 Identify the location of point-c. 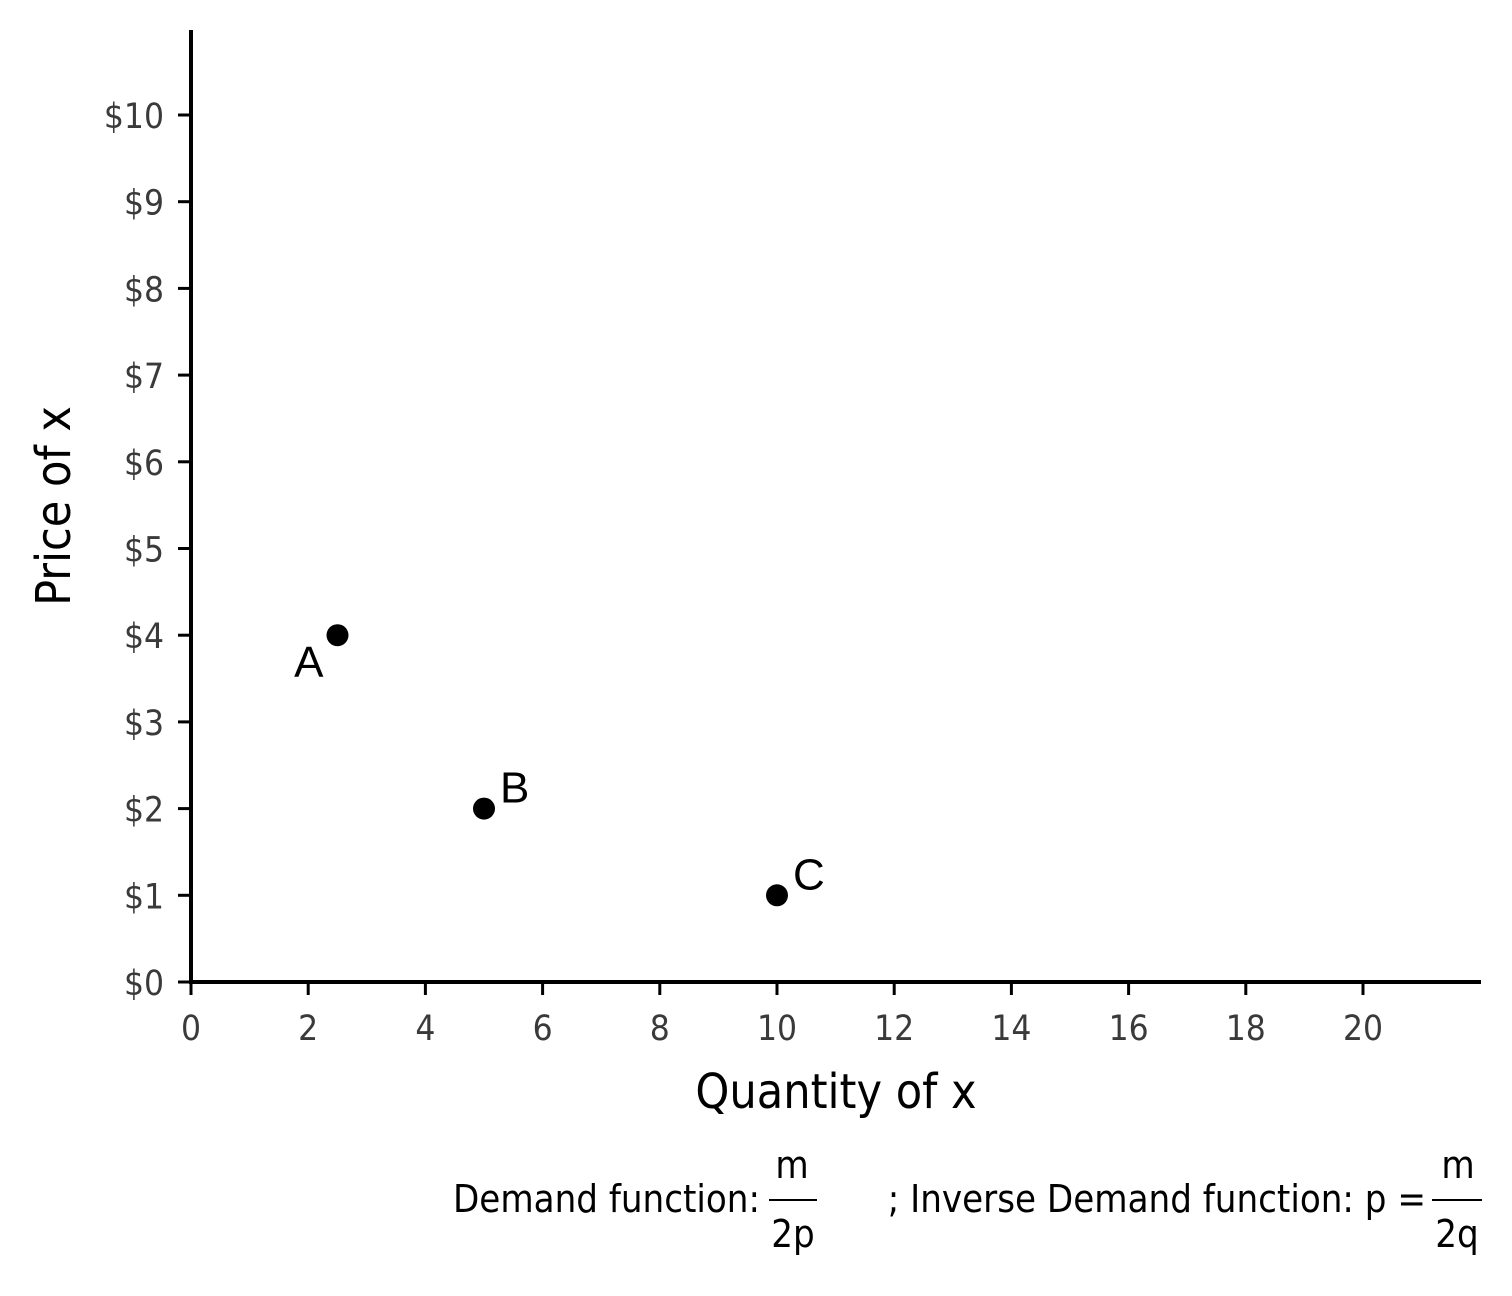
(777, 895).